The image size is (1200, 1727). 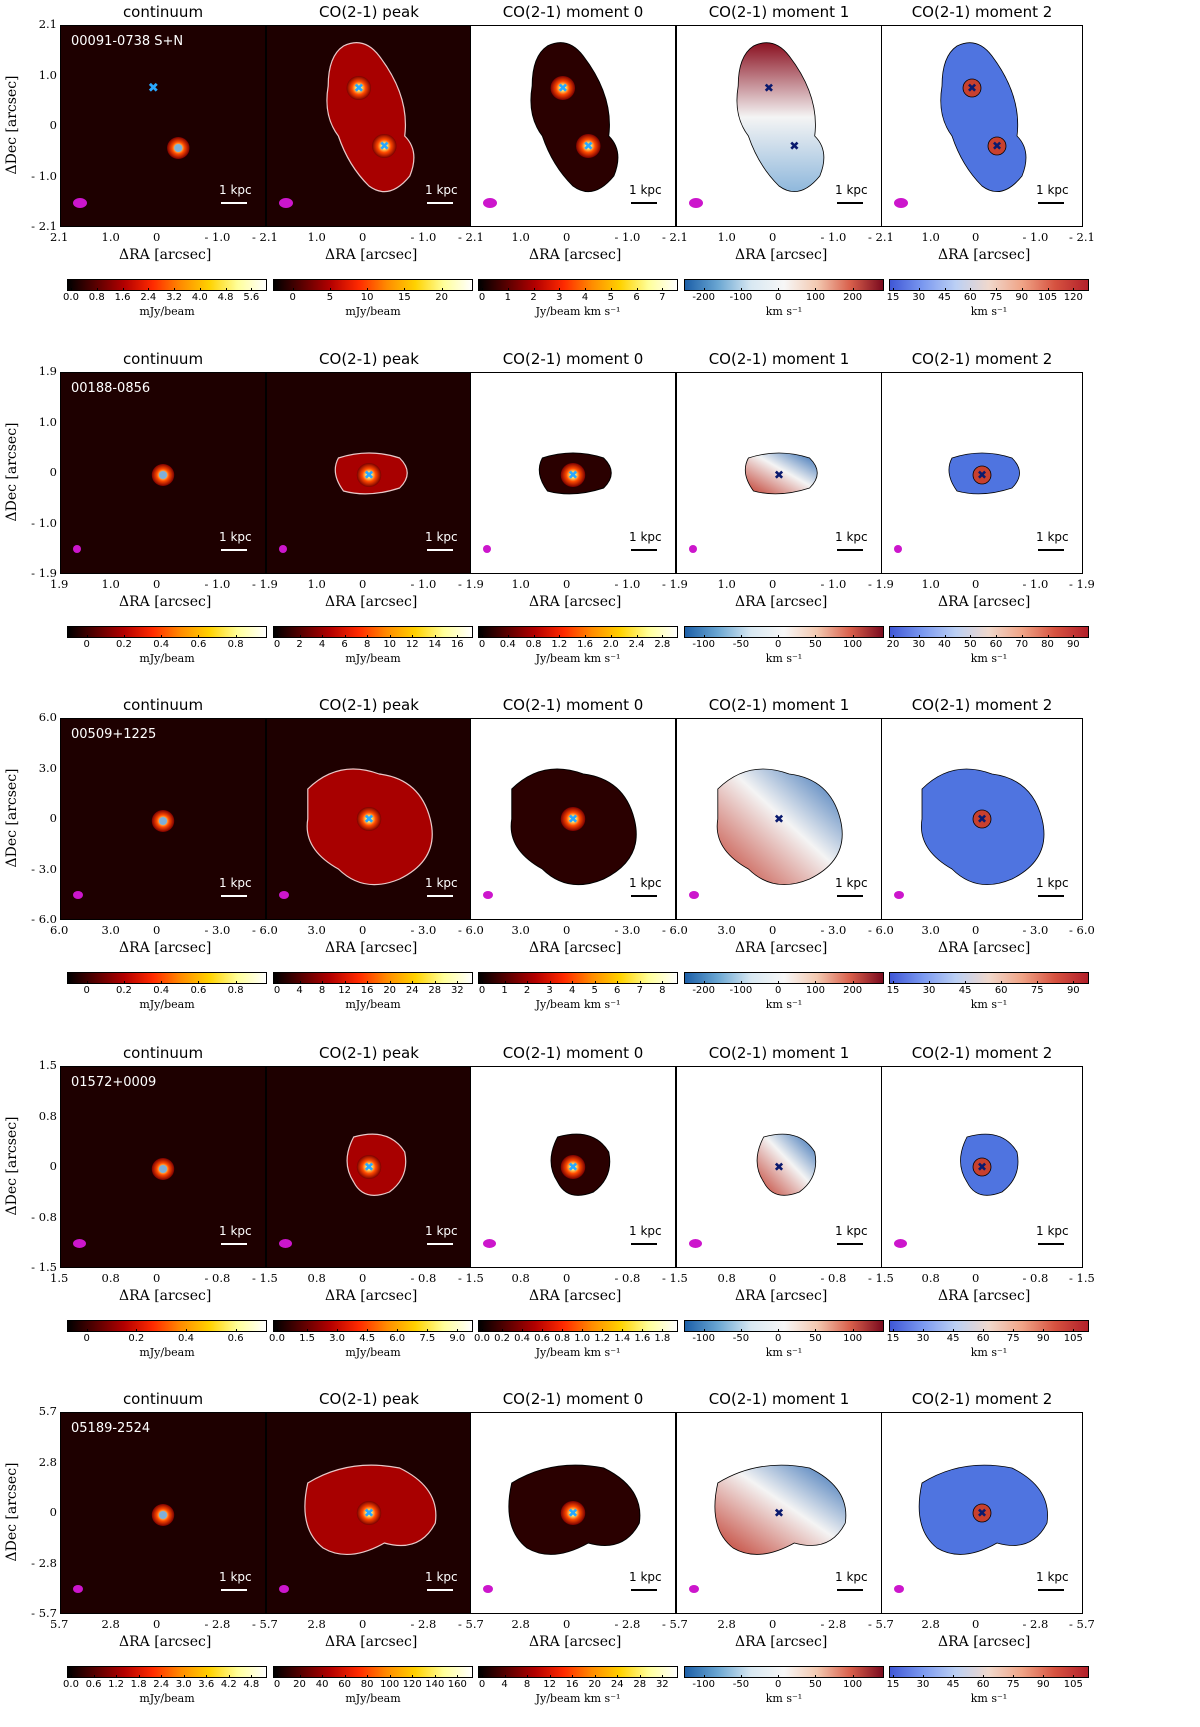 I want to click on y-tick-label: - 2.8, so click(x=44, y=1562).